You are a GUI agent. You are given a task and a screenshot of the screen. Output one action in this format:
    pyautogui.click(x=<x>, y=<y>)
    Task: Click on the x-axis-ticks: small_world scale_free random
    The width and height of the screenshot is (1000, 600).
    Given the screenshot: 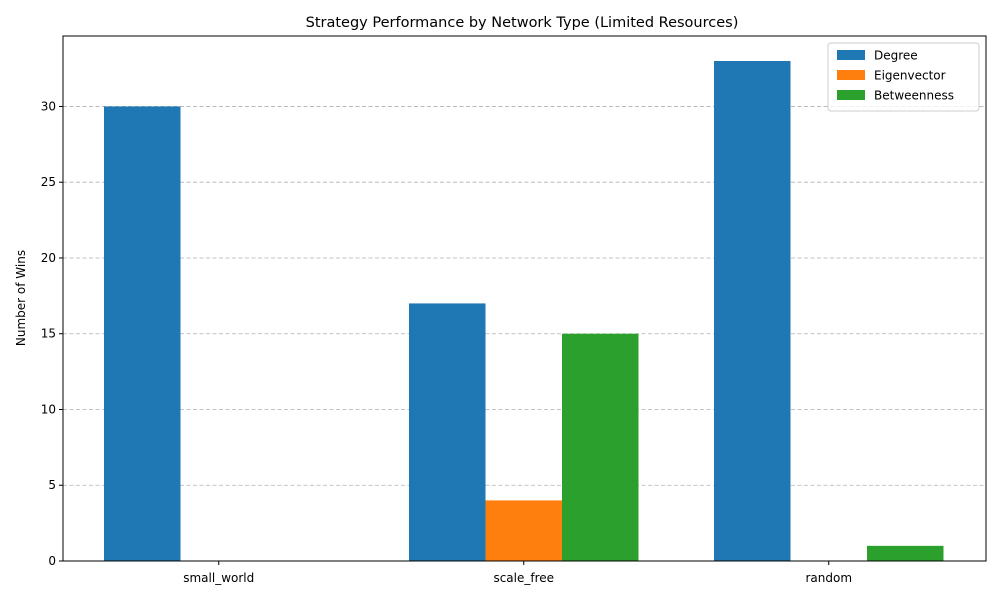 What is the action you would take?
    pyautogui.click(x=517, y=573)
    